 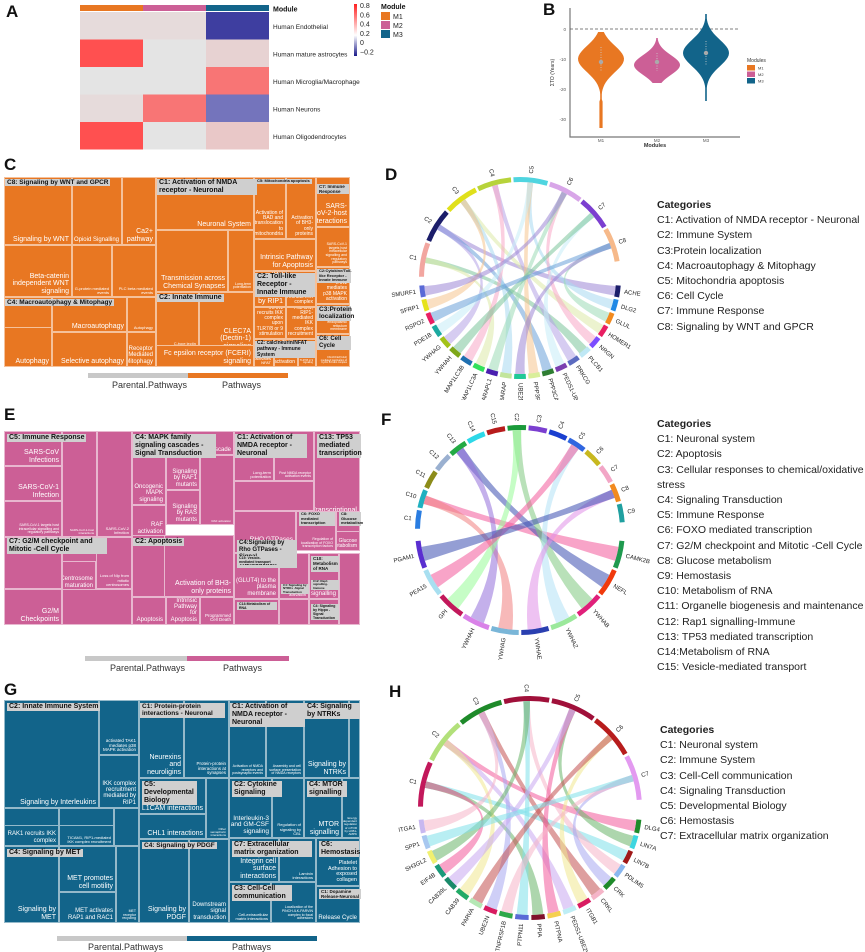 What do you see at coordinates (557, 932) in the screenshot?
I see `gene-sector-label: PITPNA` at bounding box center [557, 932].